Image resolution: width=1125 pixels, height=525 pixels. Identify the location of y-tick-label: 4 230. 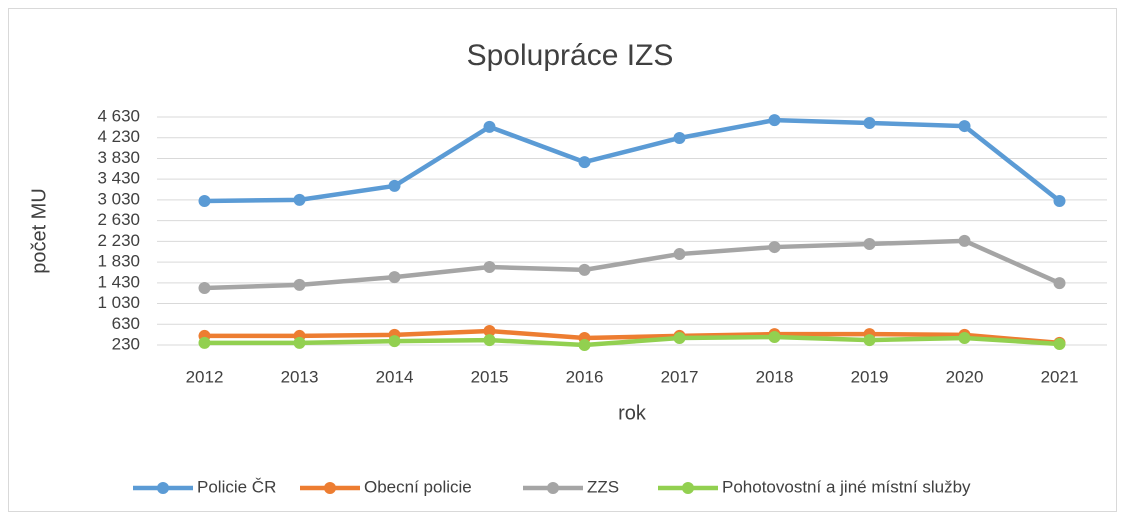
(118, 136).